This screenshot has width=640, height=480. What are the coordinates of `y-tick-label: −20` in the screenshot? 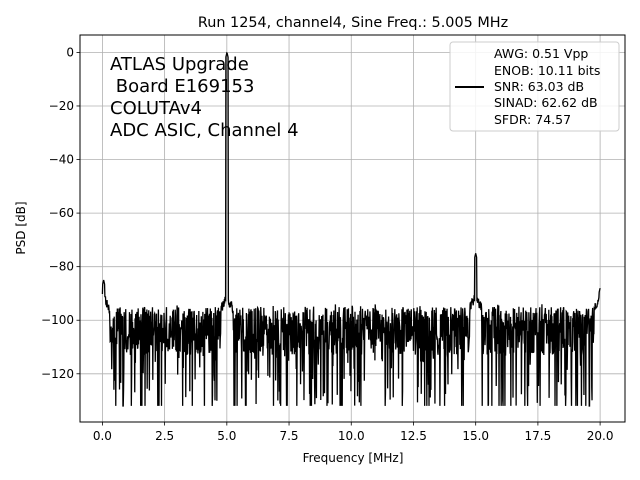 It's located at (61, 106).